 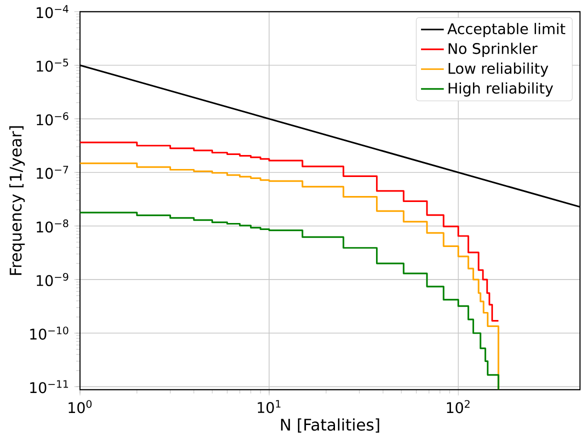 I want to click on x-tick-label: 10$^{0}$, so click(x=80, y=407).